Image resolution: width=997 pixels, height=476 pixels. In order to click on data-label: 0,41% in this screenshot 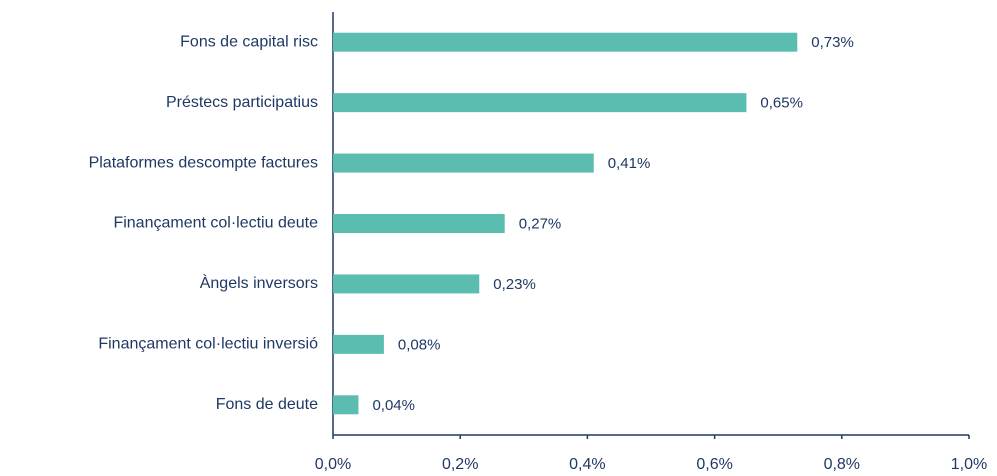, I will do `click(629, 163)`.